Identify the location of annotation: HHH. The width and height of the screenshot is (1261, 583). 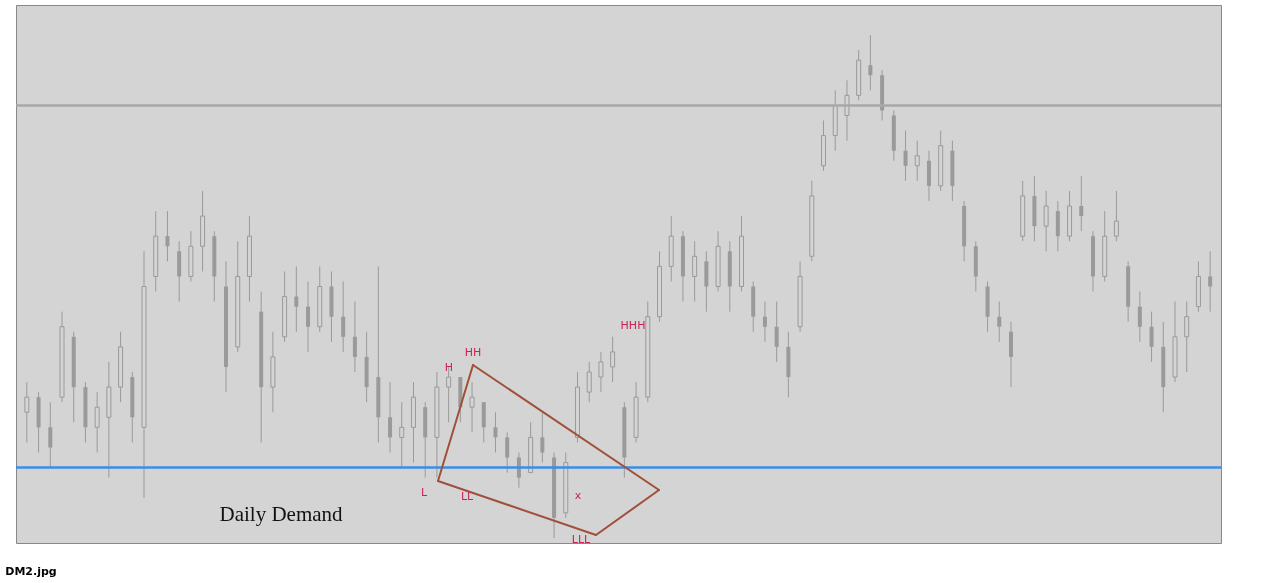
(633, 325).